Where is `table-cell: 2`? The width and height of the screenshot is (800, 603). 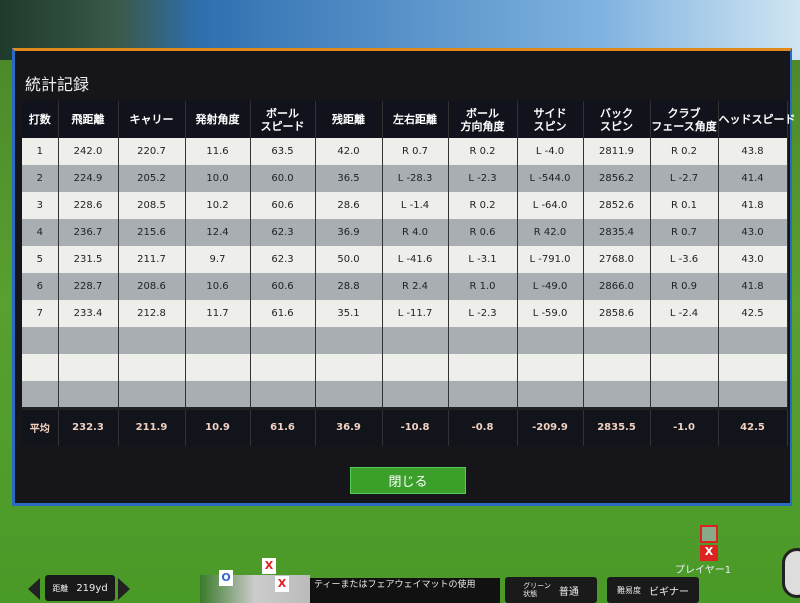 table-cell: 2 is located at coordinates (40, 178).